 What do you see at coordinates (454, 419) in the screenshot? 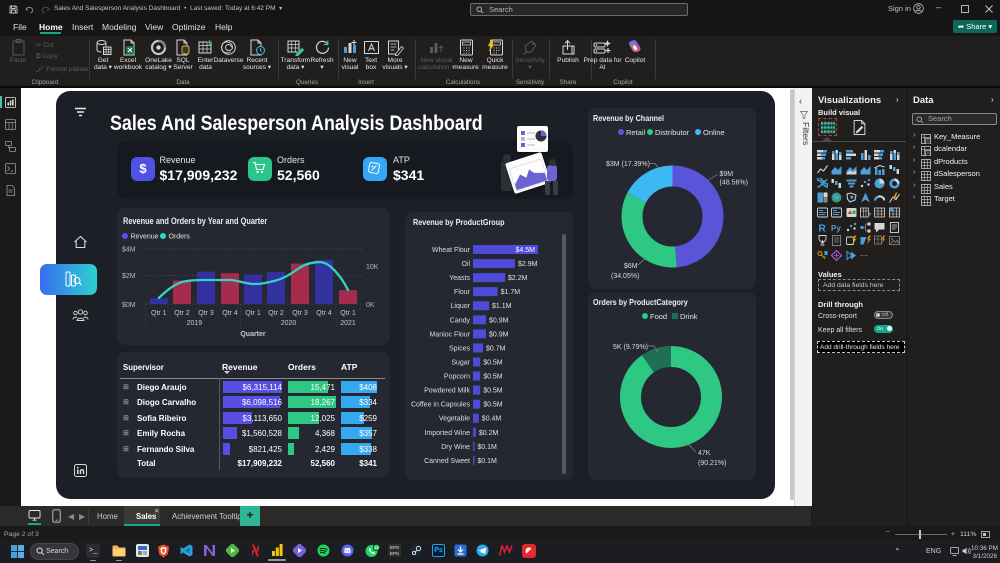
I see `svg-text: Vegetable` at bounding box center [454, 419].